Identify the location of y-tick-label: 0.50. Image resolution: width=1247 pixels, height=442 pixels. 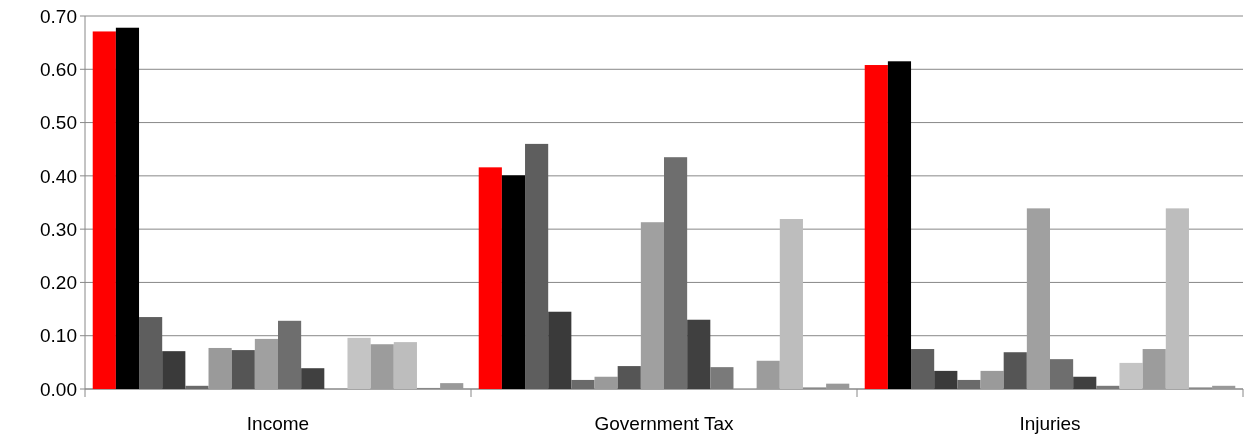
(58, 123).